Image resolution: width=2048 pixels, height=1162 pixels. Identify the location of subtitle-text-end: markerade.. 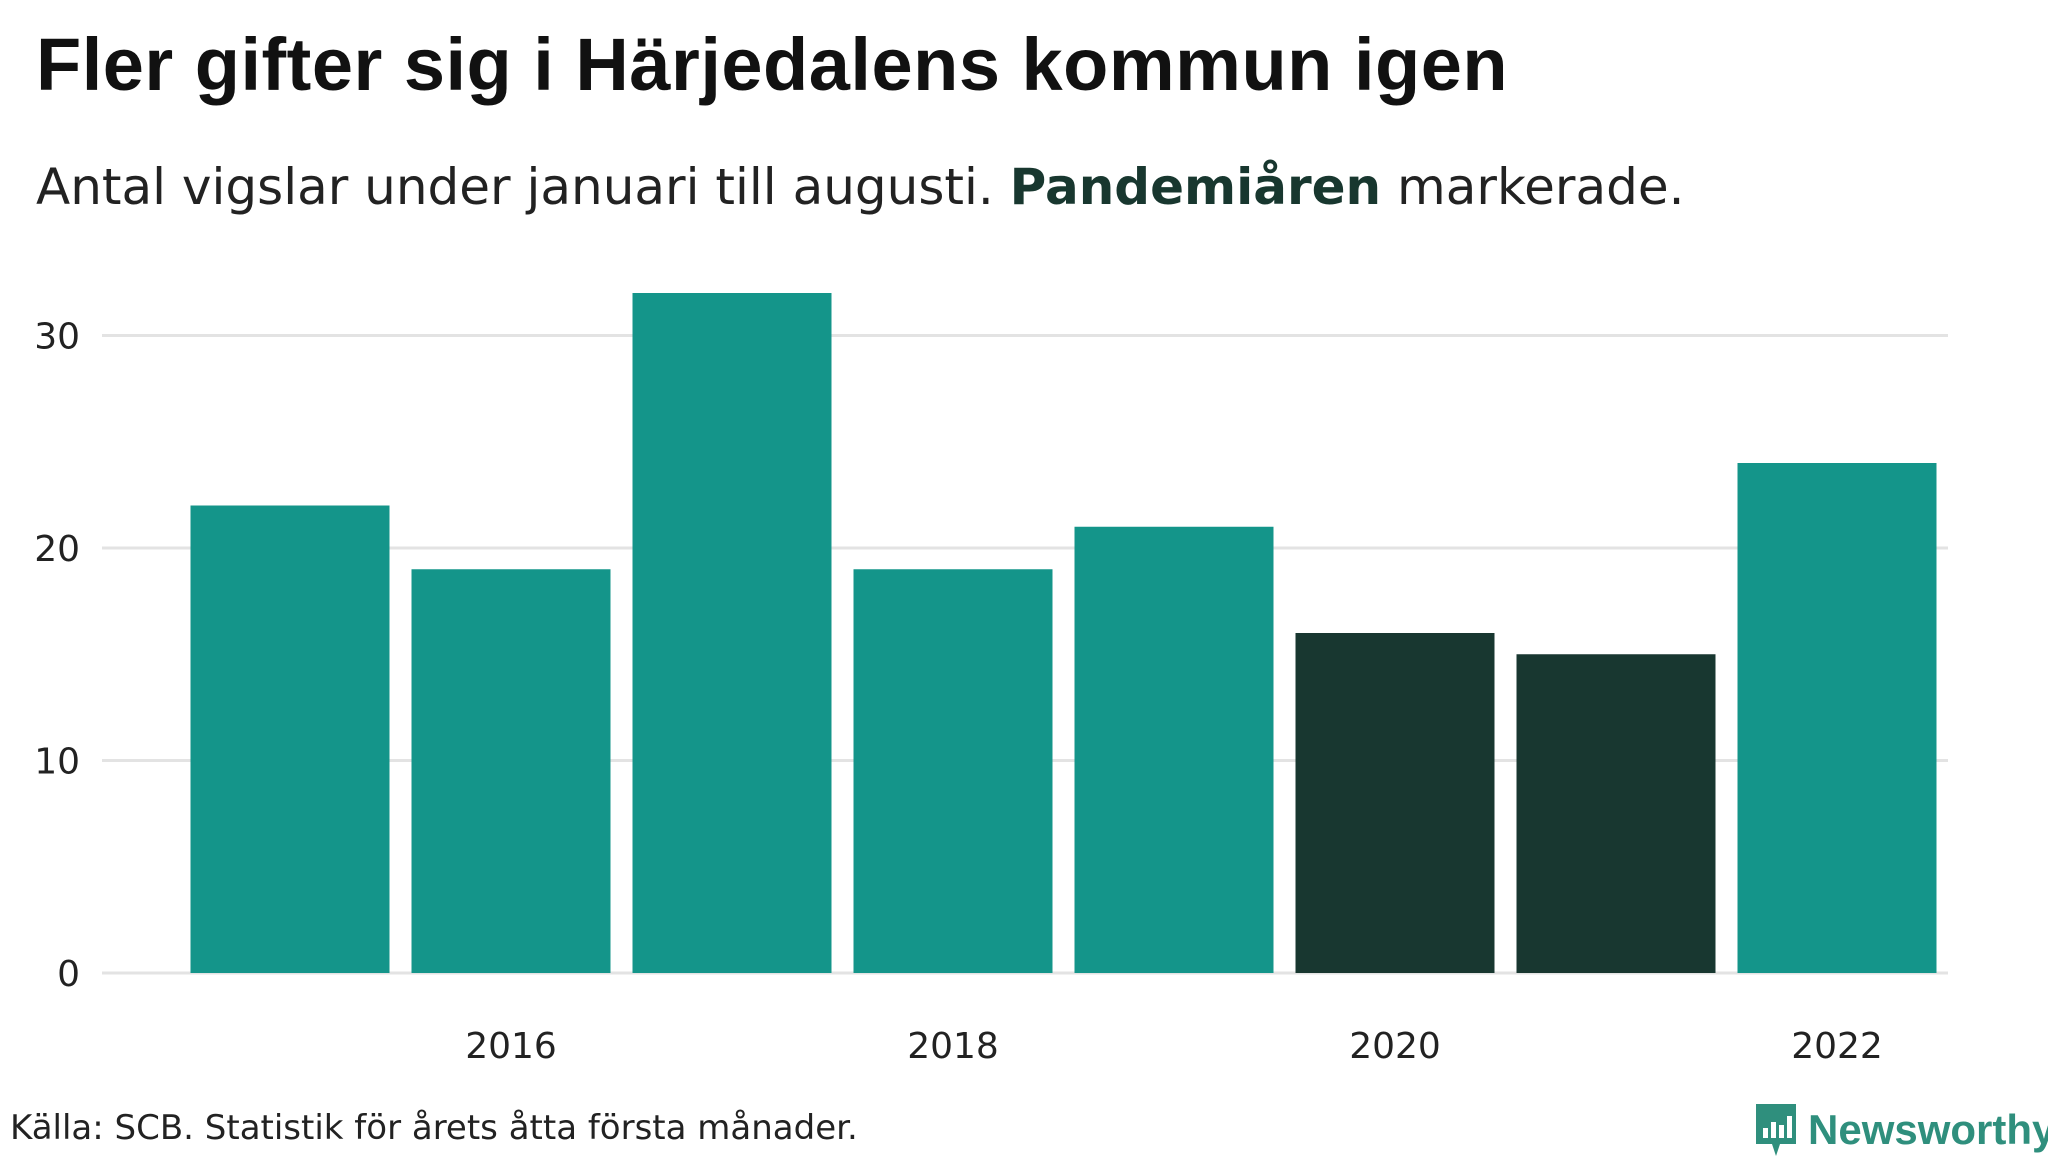
(1533, 187).